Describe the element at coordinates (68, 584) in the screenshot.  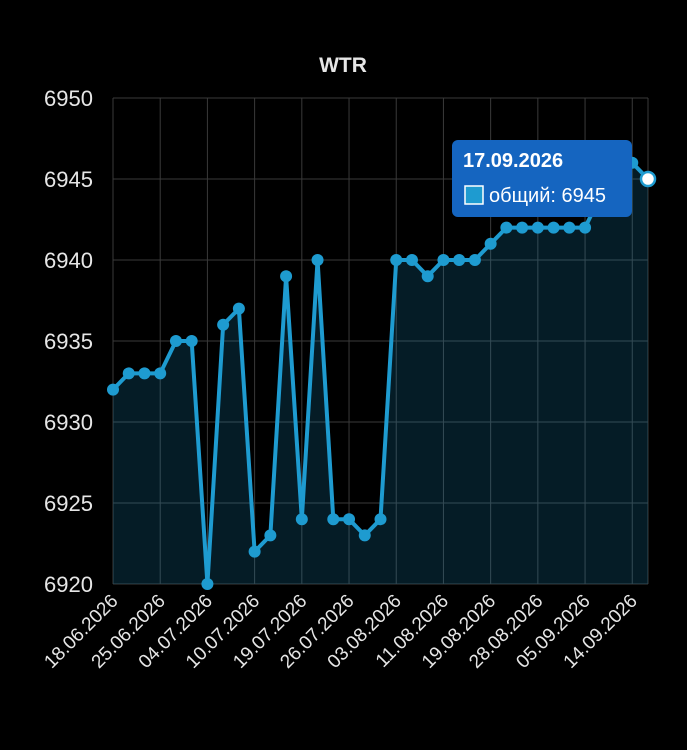
I see `y-tick-label: 6920` at that location.